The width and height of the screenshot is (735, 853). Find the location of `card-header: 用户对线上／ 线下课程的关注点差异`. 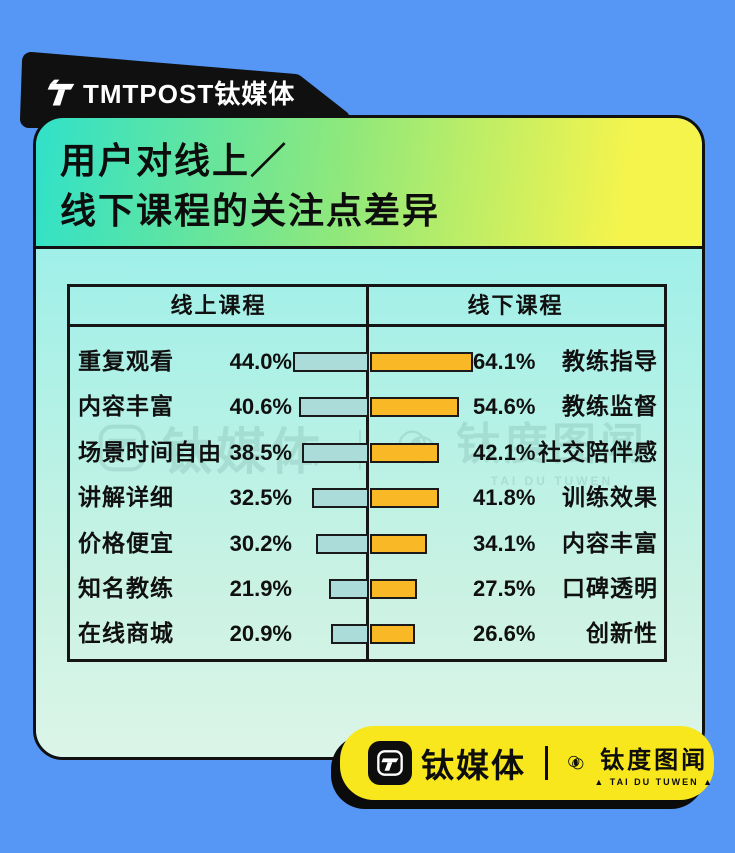

card-header: 用户对线上／ 线下课程的关注点差异 is located at coordinates (369, 183).